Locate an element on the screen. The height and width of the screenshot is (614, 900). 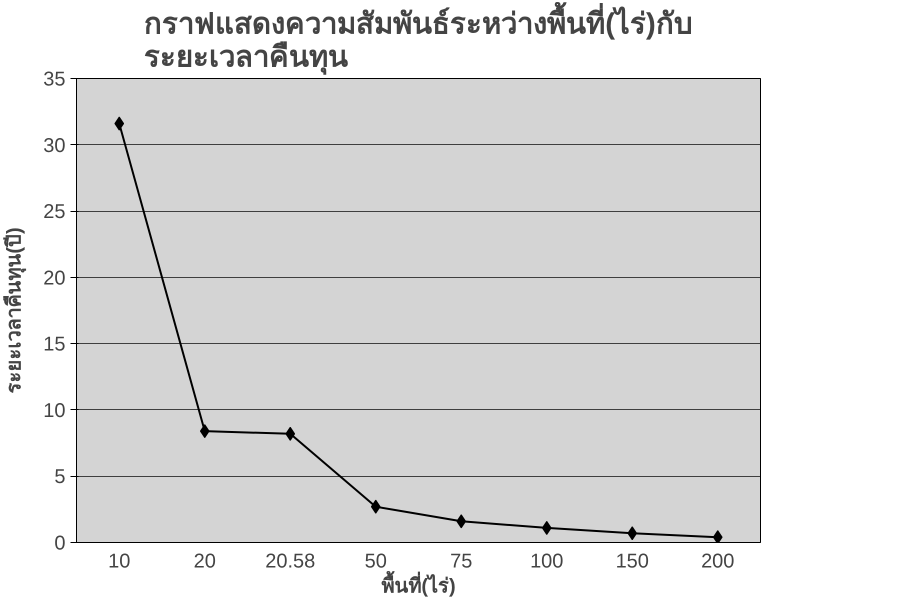
y-tick-label: 30 is located at coordinates (54, 145).